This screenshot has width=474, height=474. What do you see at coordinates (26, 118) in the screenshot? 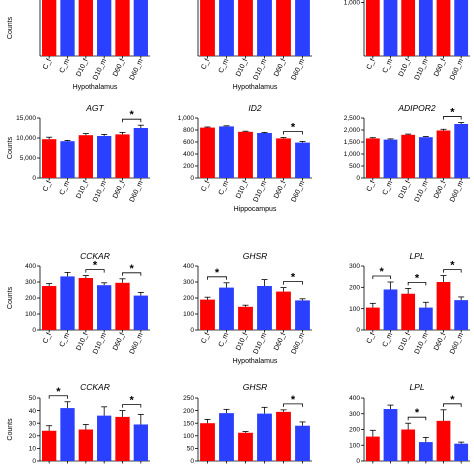
I see `y-tick-label: 15,000` at bounding box center [26, 118].